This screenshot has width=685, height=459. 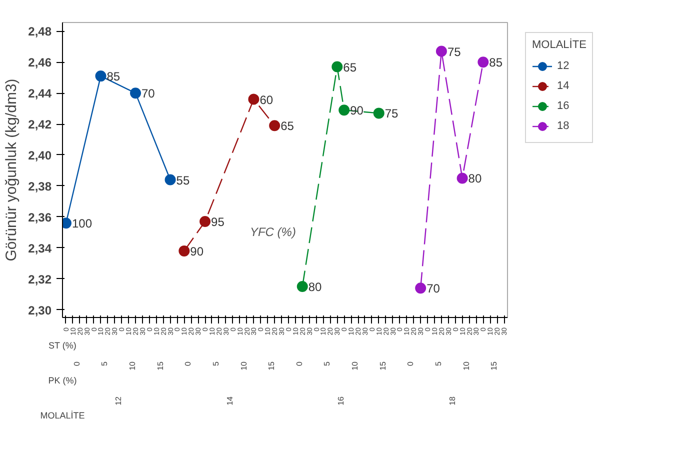 I want to click on y-tick-label: 2,42, so click(x=40, y=125).